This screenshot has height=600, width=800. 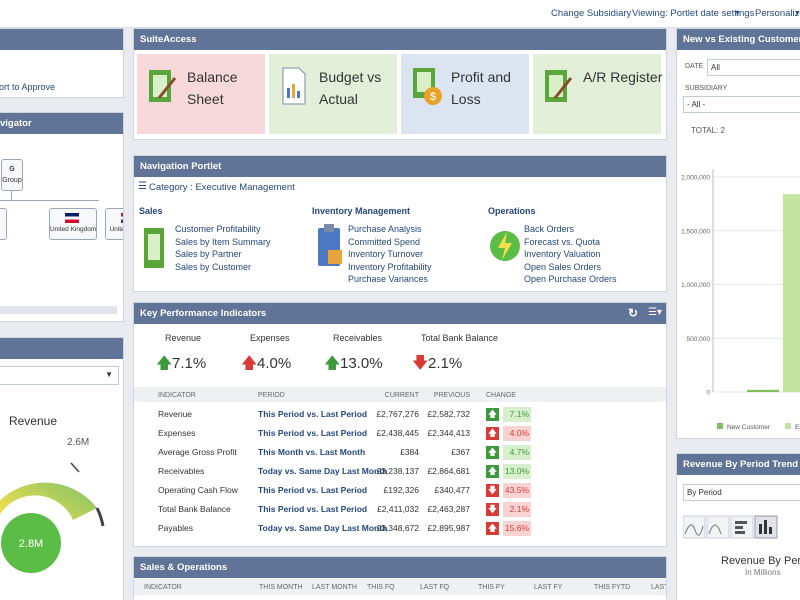 What do you see at coordinates (401, 395) in the screenshot?
I see `column-header: CURRENT` at bounding box center [401, 395].